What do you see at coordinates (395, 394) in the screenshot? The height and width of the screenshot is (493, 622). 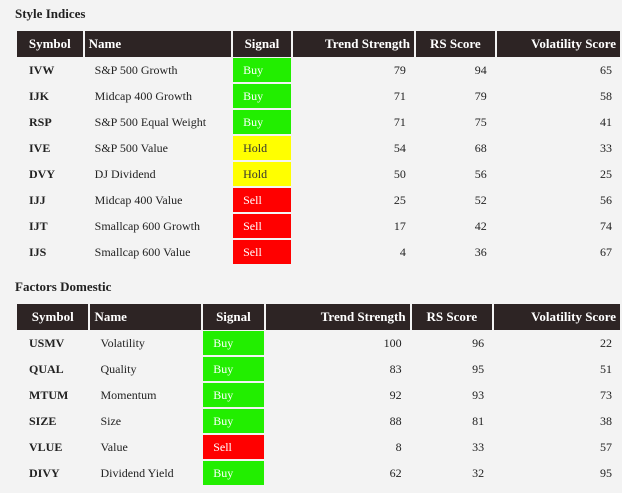 I see `trend-strength-cell: 92` at bounding box center [395, 394].